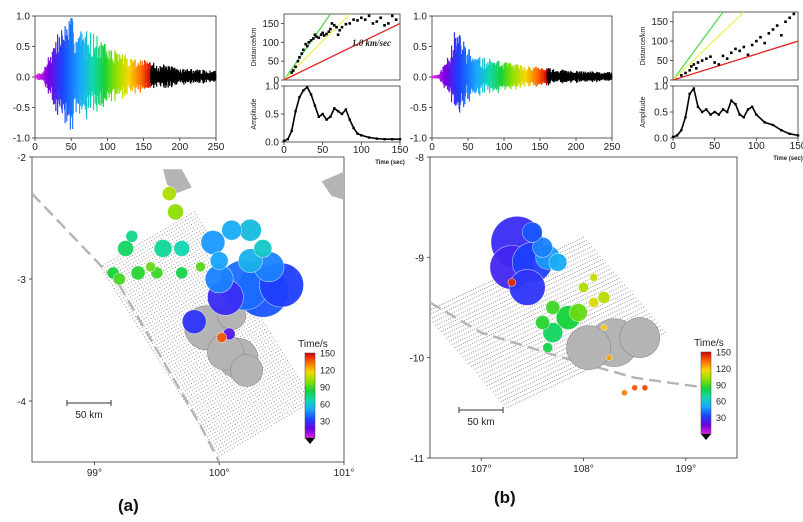  I want to click on event-circle, so click(169, 193).